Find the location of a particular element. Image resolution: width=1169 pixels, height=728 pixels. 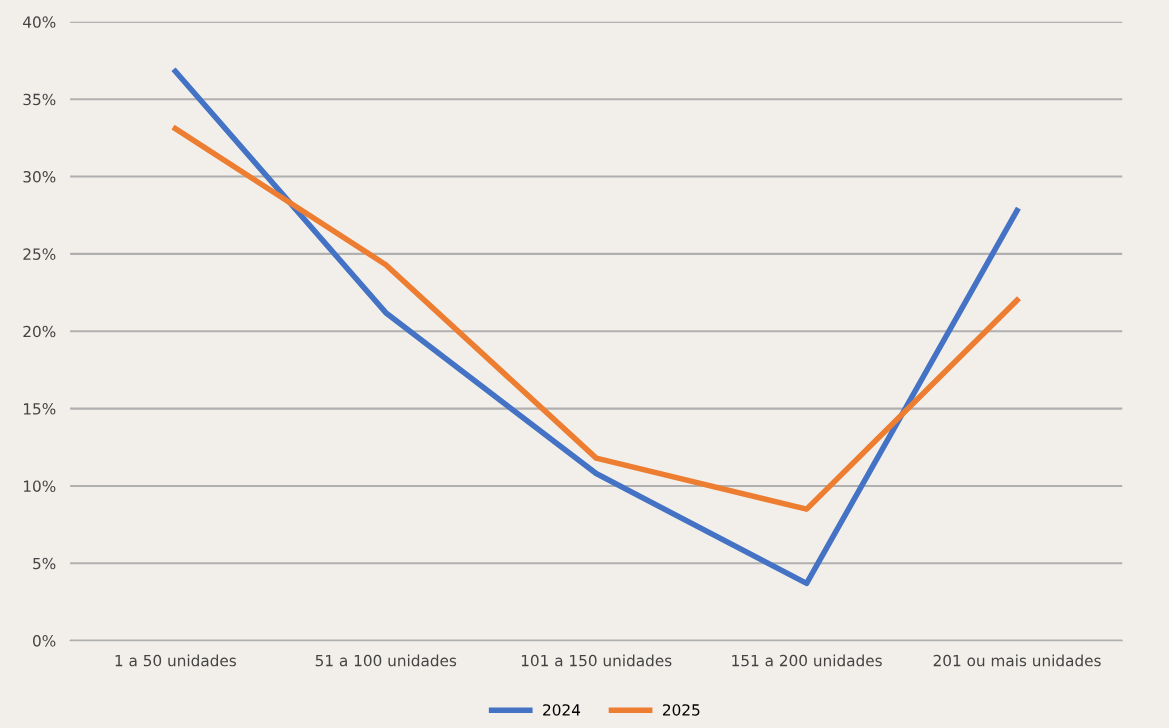

x-tick-label: 1 a 50 unidades is located at coordinates (176, 660).